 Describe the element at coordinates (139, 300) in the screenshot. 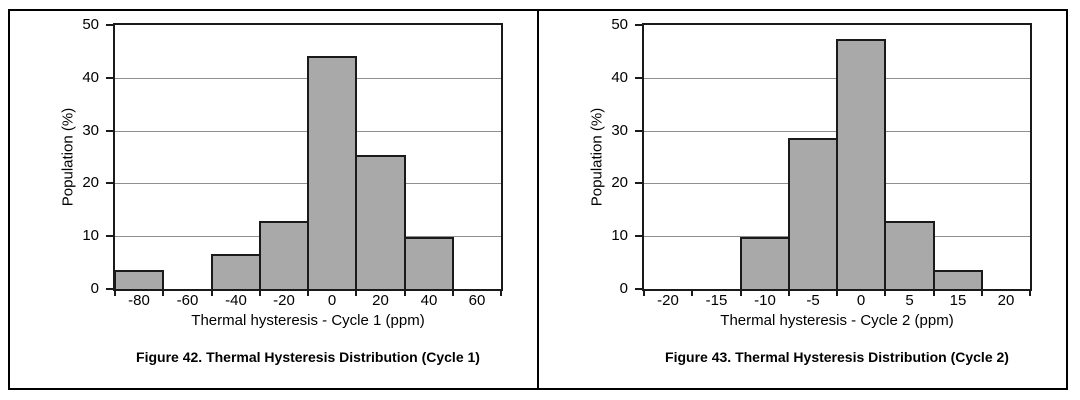

I see `x-tick-label: -80` at that location.